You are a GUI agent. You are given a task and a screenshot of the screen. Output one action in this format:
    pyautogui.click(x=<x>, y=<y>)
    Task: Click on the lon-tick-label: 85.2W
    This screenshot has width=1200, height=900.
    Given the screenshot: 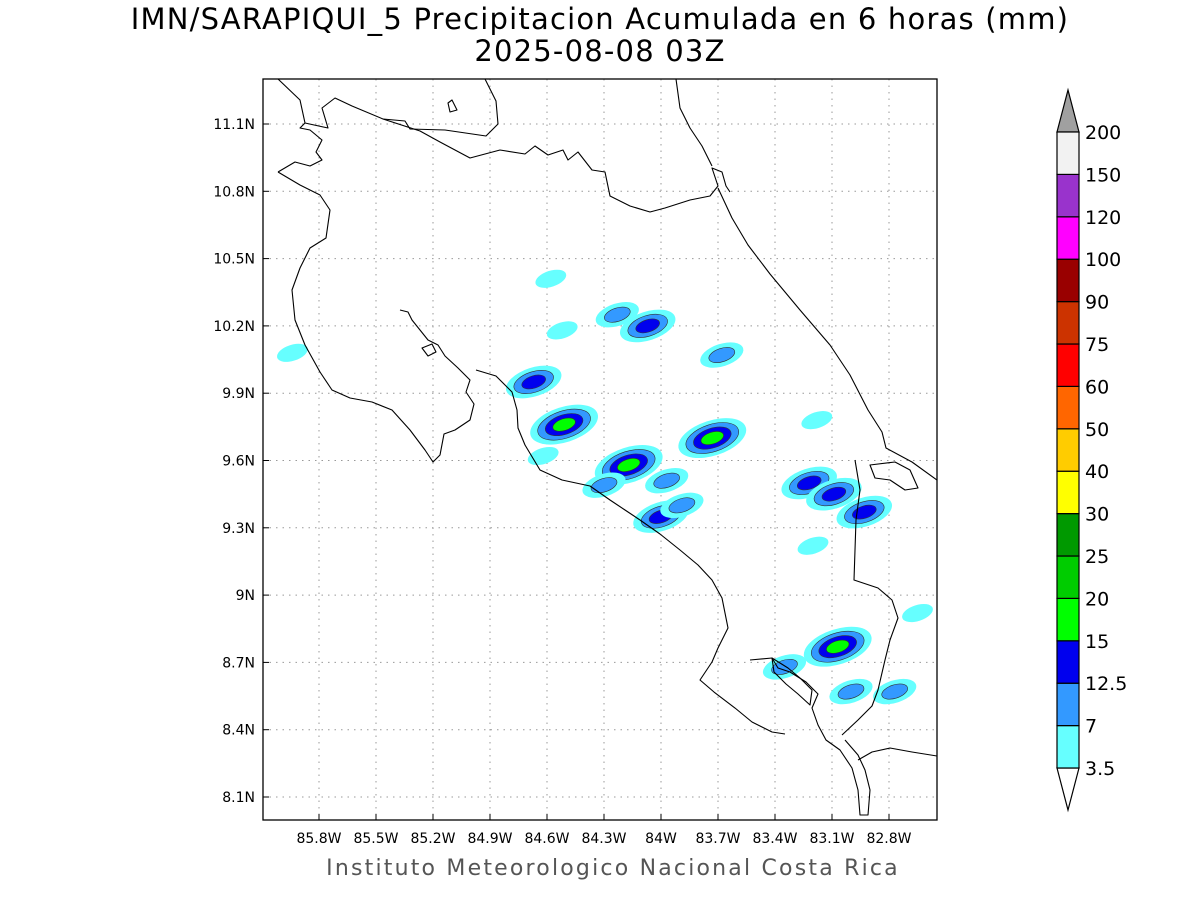 What is the action you would take?
    pyautogui.click(x=432, y=839)
    